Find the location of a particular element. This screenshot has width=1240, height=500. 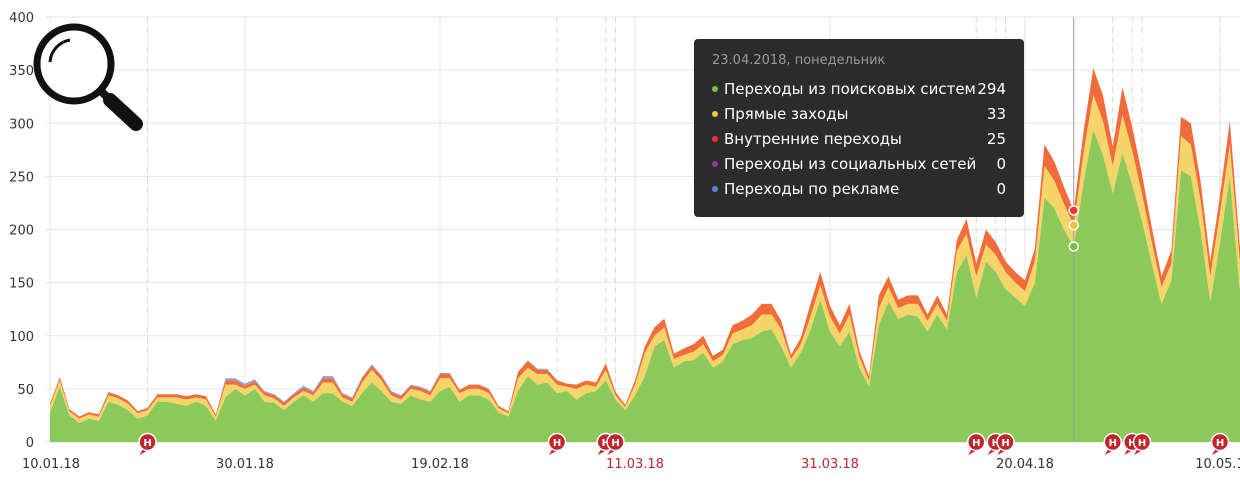

y-tick-label: 150 is located at coordinates (21, 284).